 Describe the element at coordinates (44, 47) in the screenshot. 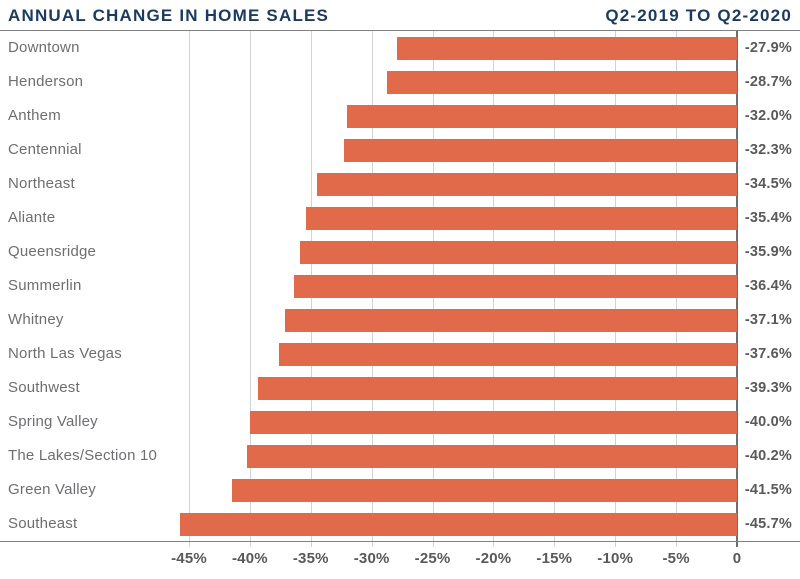

I see `category-label: Downtown` at that location.